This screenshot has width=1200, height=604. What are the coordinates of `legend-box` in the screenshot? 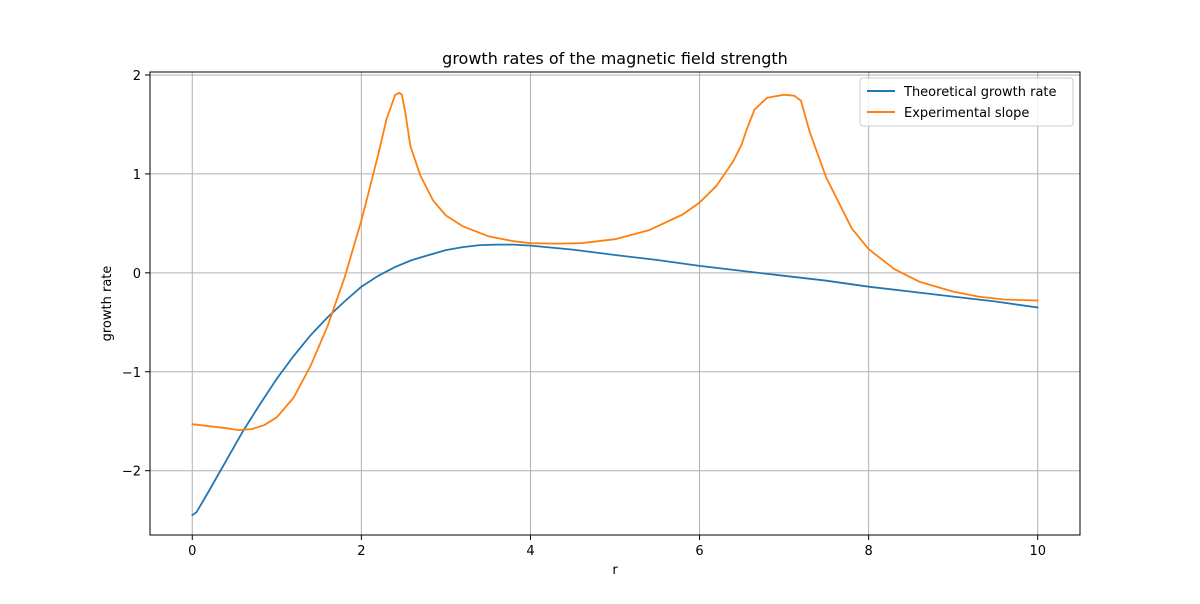 It's located at (966, 102).